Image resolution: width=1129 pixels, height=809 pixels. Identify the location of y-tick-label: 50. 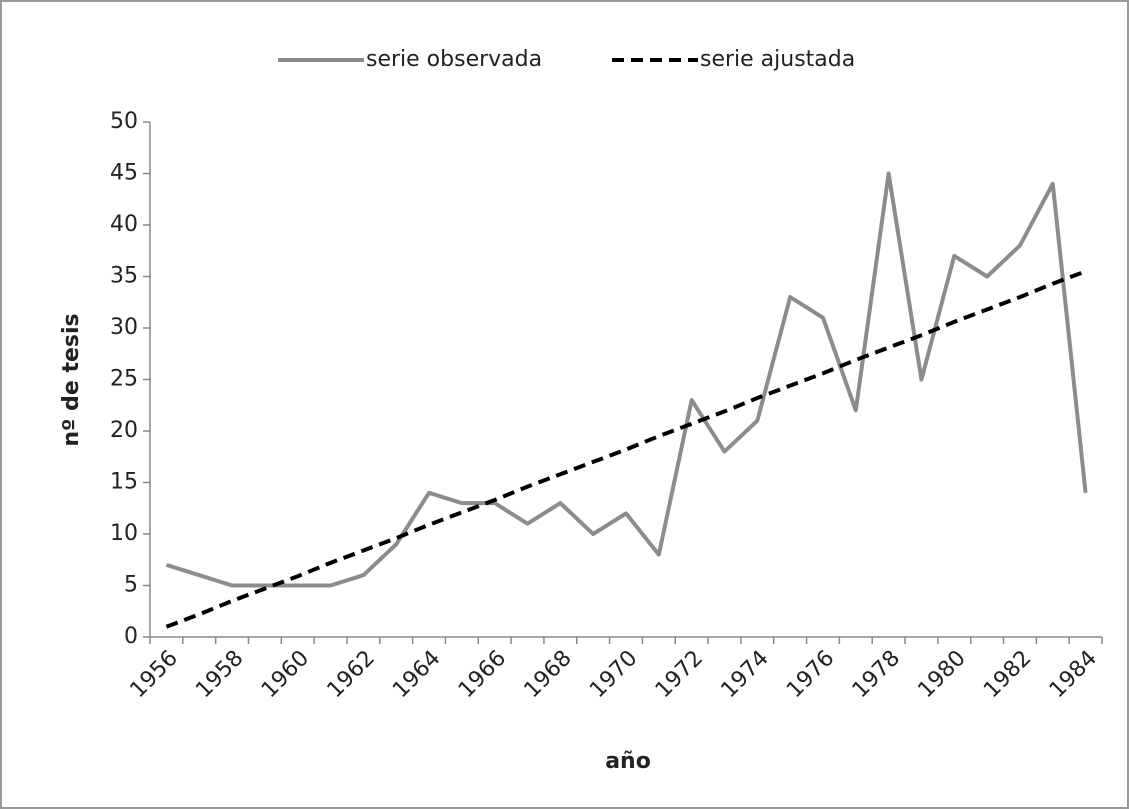
(124, 121).